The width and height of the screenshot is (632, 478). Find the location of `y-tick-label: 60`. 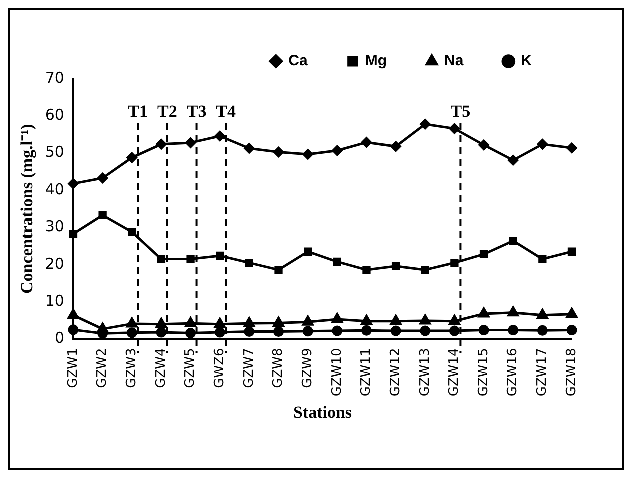

y-tick-label: 60 is located at coordinates (54, 115).